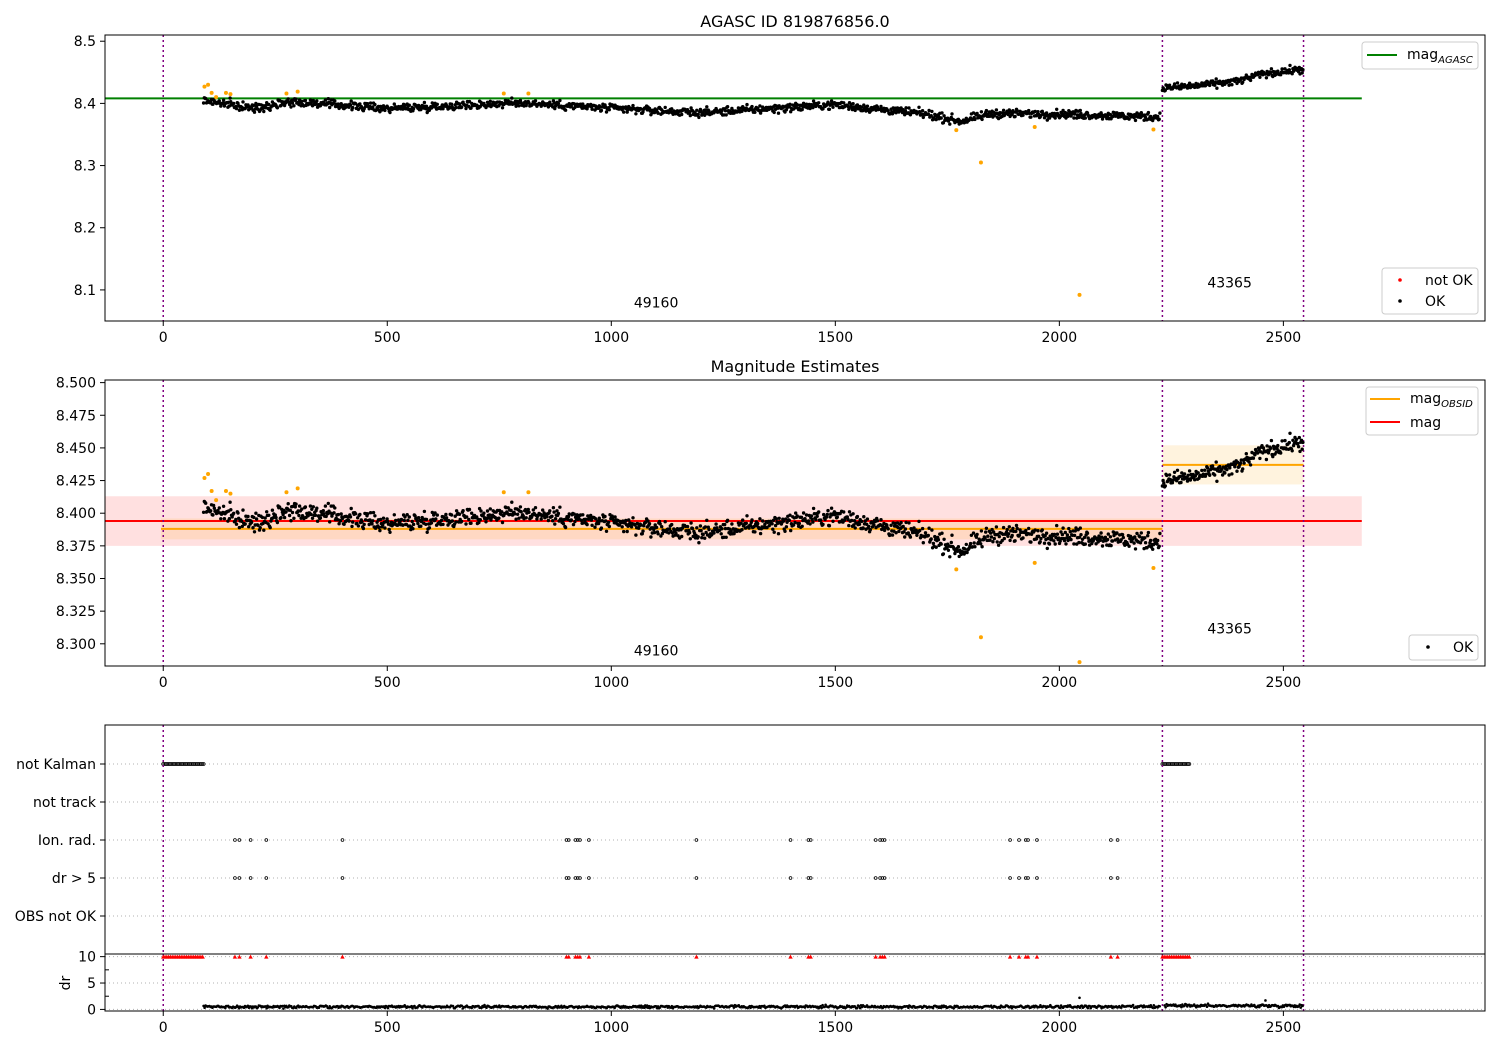 The image size is (1500, 1050). I want to click on x-tick-label: 2000, so click(1060, 338).